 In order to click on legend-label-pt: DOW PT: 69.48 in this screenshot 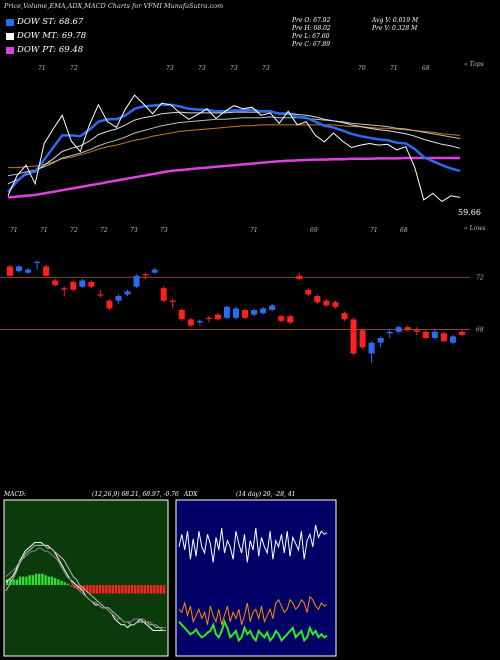, I will do `click(50, 50)`.